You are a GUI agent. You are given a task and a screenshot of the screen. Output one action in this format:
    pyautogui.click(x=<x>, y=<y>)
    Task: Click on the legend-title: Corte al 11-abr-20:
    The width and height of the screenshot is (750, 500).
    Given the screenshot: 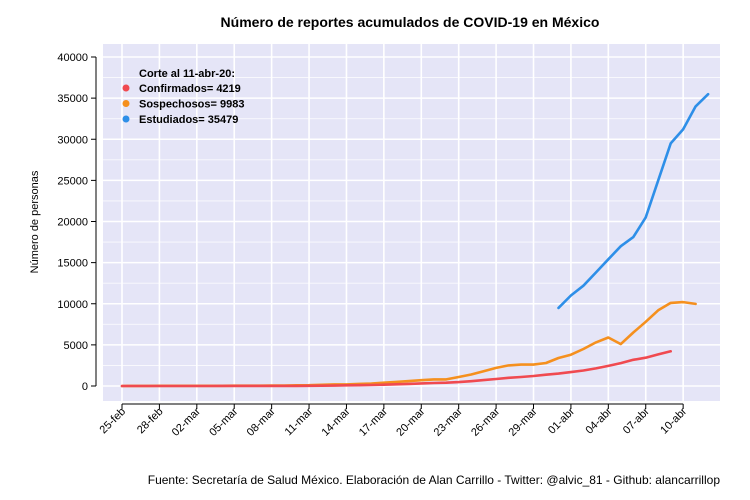 What is the action you would take?
    pyautogui.click(x=187, y=74)
    